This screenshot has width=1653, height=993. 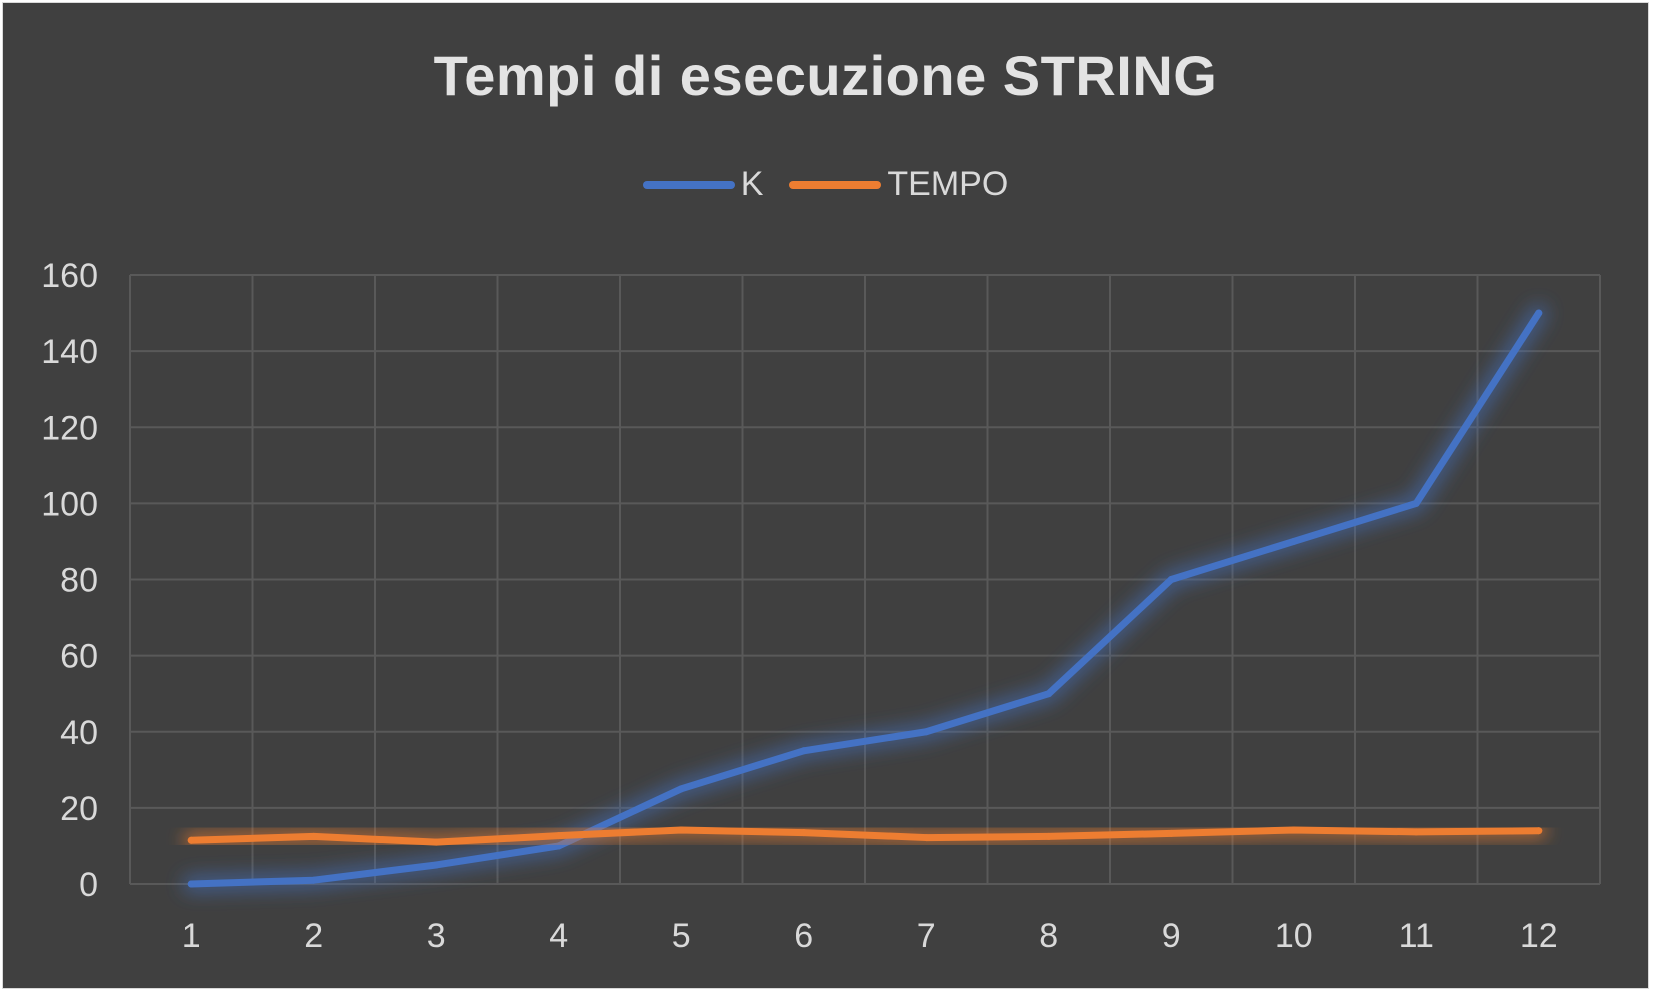 I want to click on series-line-tempo, so click(x=865, y=836).